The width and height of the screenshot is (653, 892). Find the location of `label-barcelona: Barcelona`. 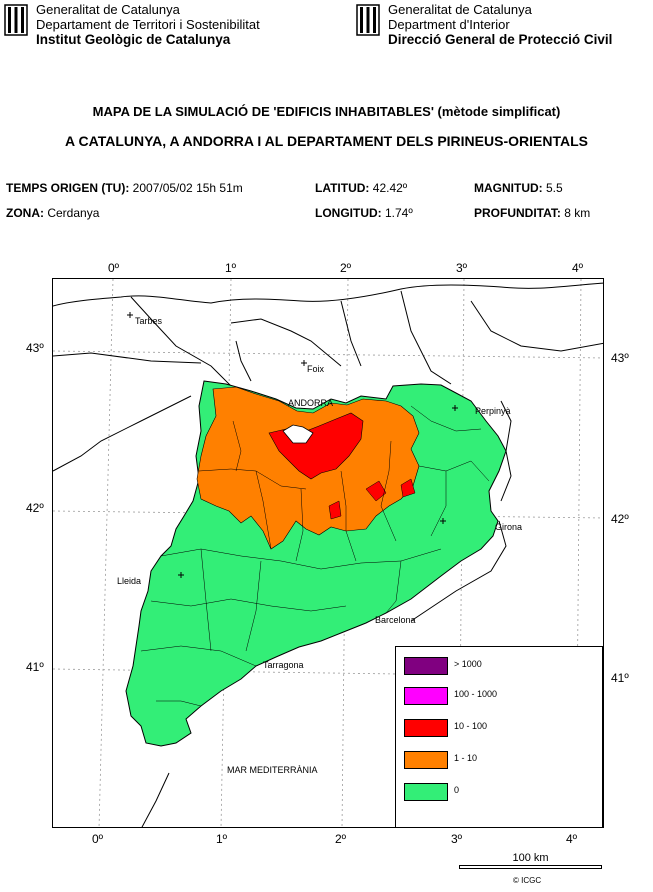

label-barcelona: Barcelona is located at coordinates (395, 620).